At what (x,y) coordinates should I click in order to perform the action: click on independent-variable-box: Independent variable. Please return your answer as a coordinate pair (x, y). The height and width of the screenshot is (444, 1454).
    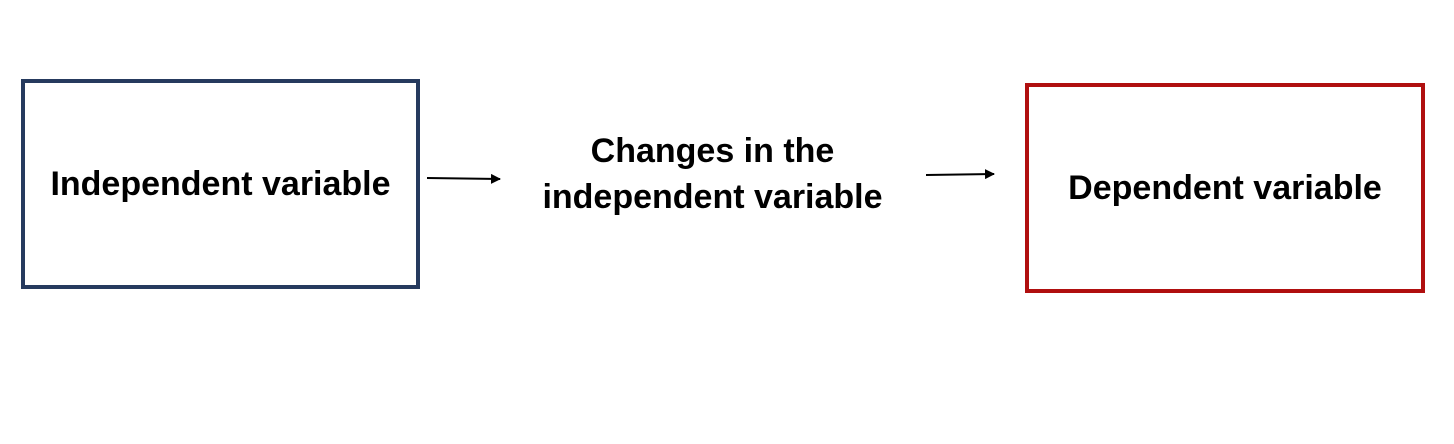
    Looking at the image, I should click on (220, 184).